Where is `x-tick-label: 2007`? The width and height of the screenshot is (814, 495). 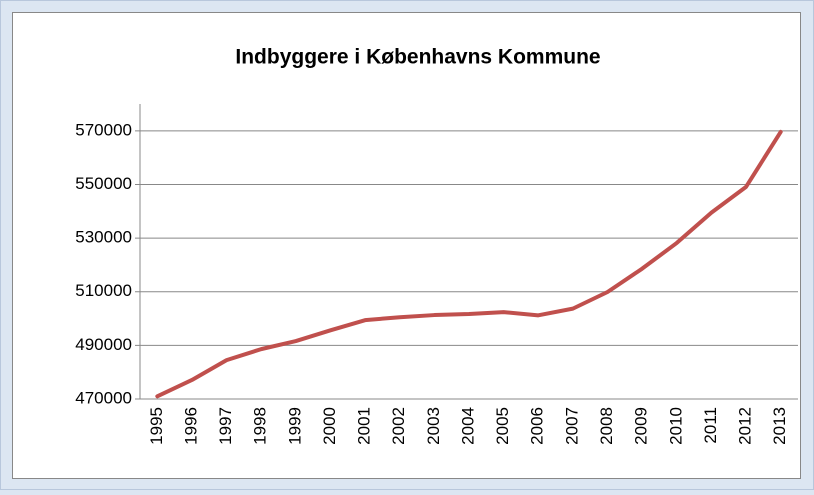
x-tick-label: 2007 is located at coordinates (571, 426).